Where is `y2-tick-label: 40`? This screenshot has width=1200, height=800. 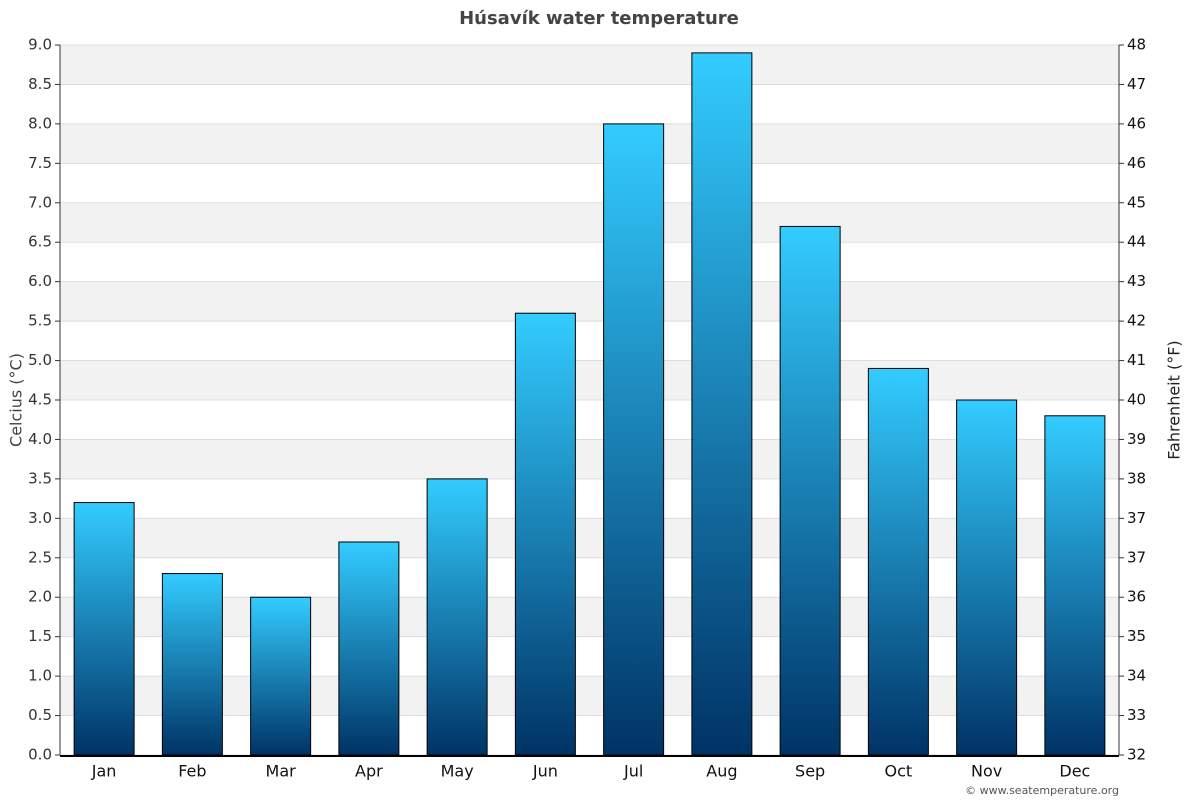
y2-tick-label: 40 is located at coordinates (1136, 400).